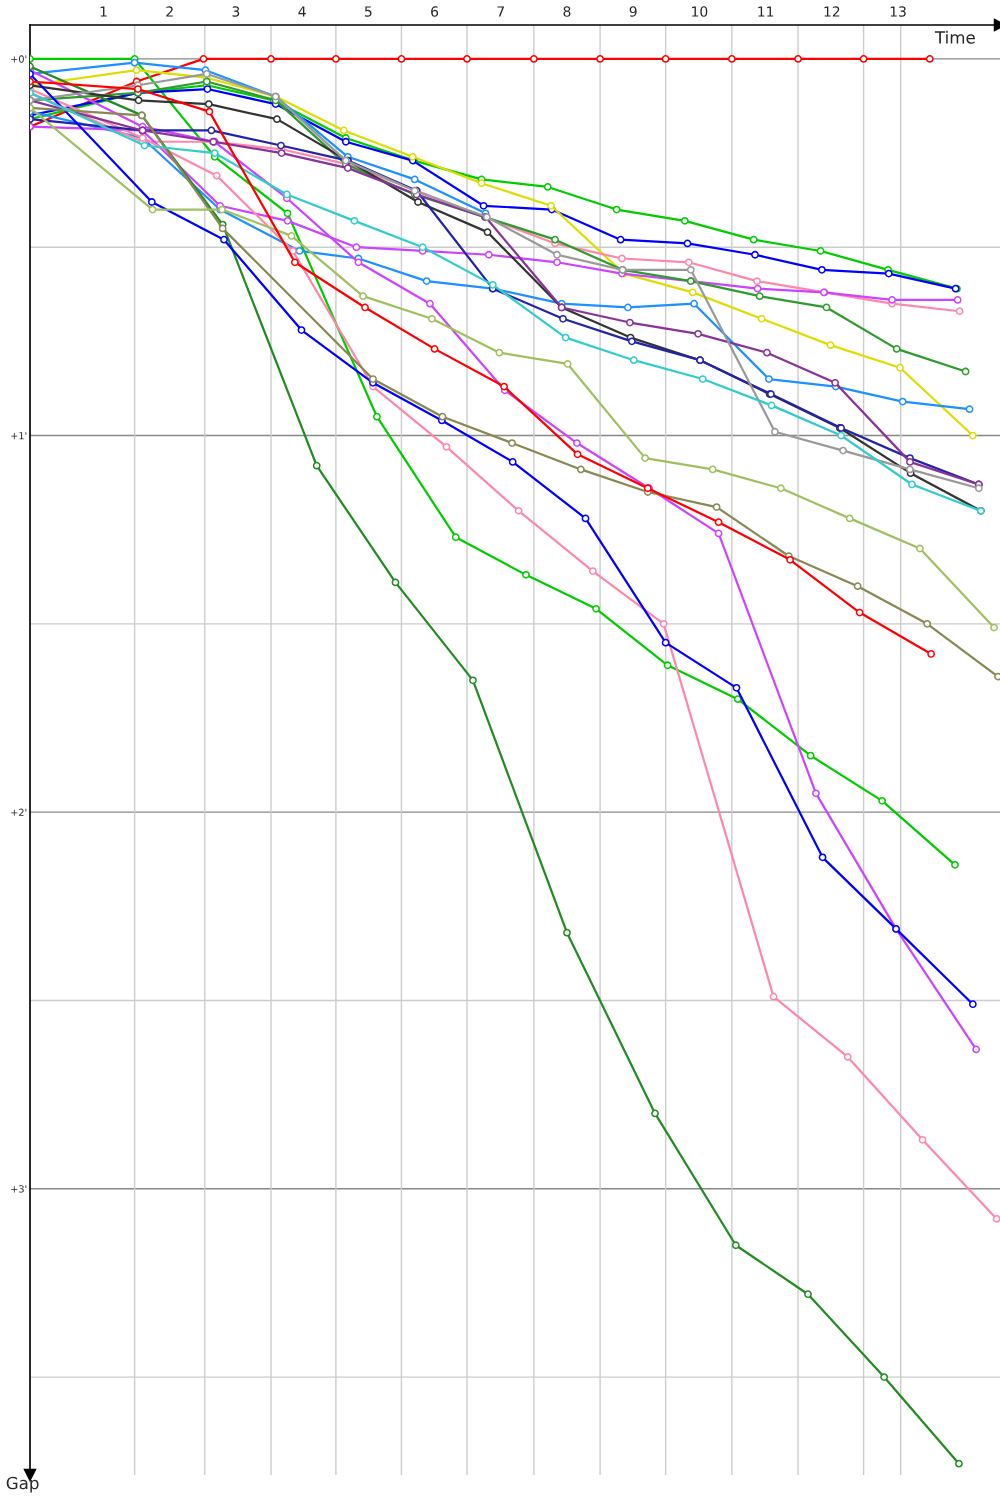 Image resolution: width=1000 pixels, height=1500 pixels. What do you see at coordinates (302, 11) in the screenshot?
I see `x-tick-label: 4` at bounding box center [302, 11].